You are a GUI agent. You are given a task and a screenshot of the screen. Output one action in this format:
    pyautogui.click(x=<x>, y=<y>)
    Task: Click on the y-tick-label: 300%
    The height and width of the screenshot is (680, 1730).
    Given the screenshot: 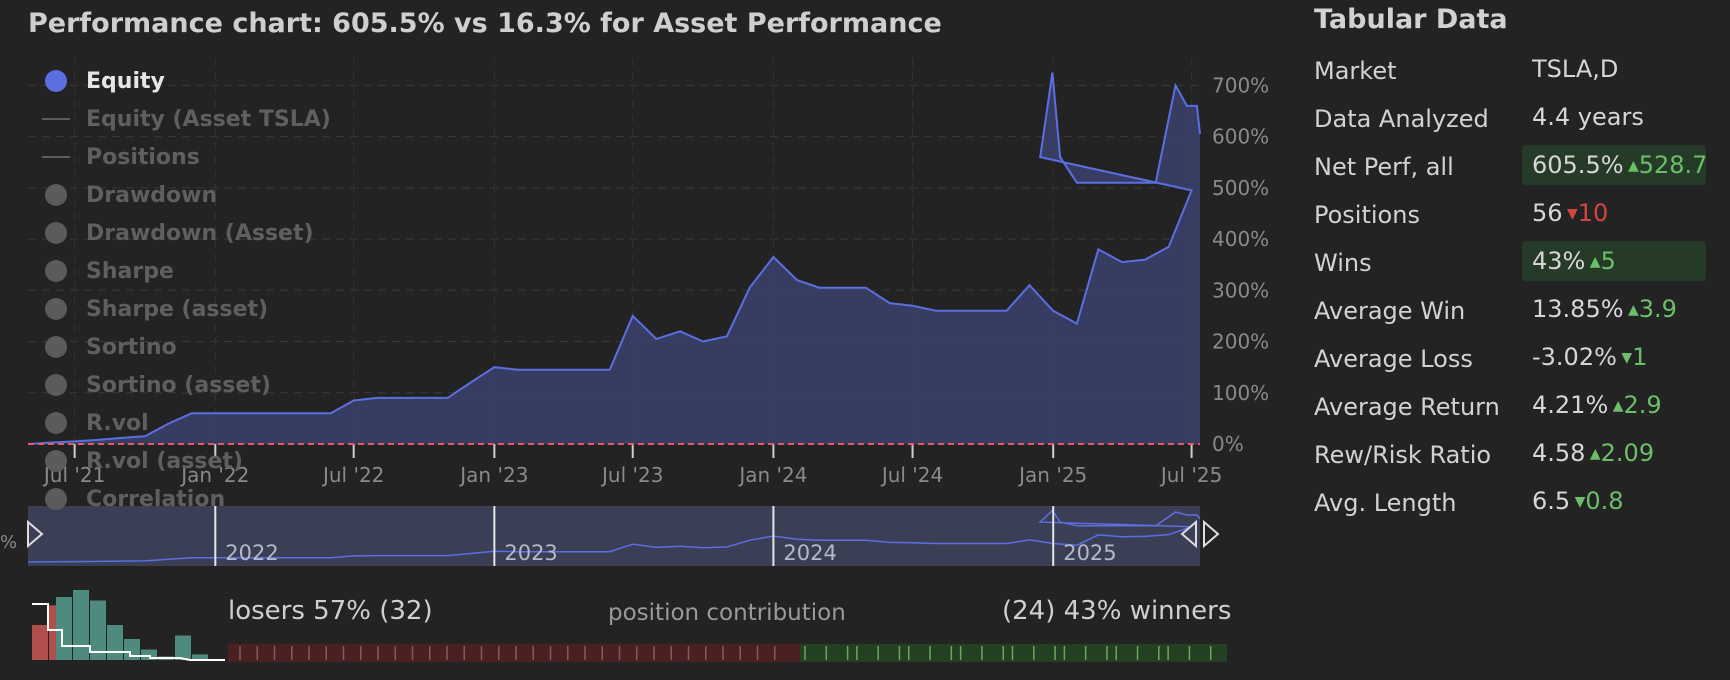 What is the action you would take?
    pyautogui.click(x=1240, y=290)
    